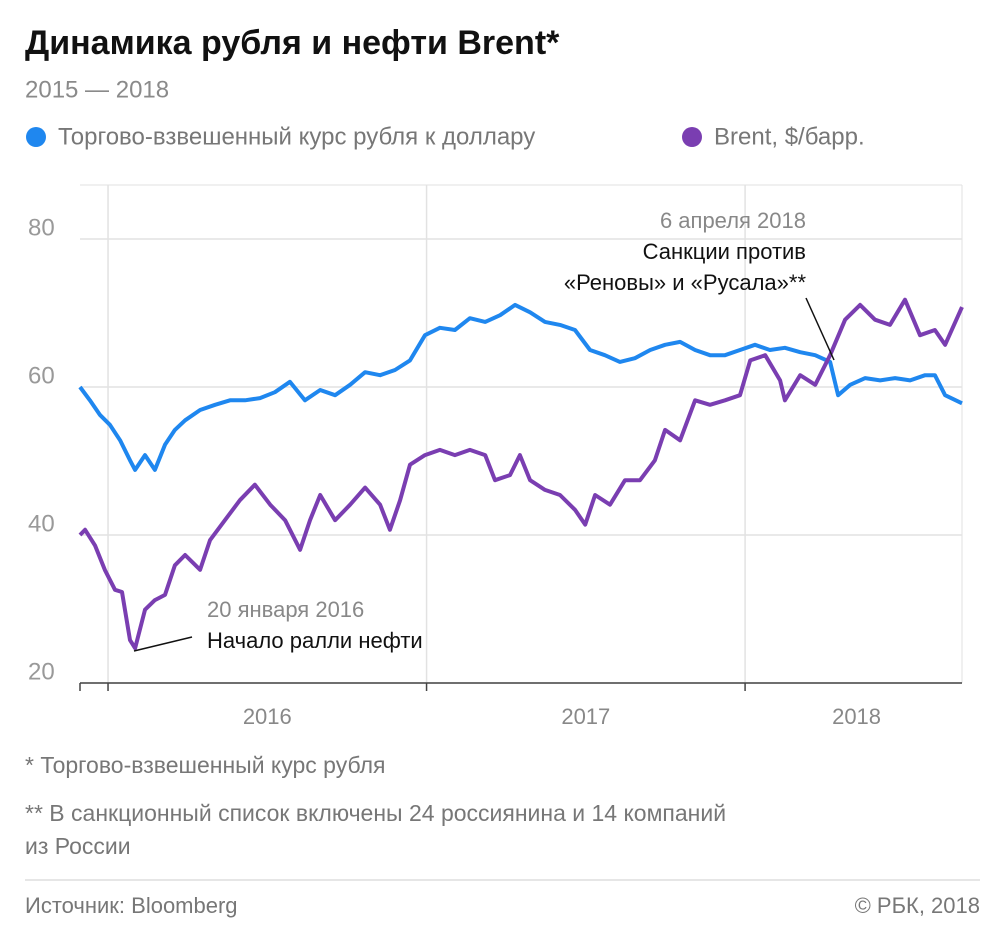 This screenshot has width=1005, height=936. I want to click on y-tick-label: 80, so click(41, 227).